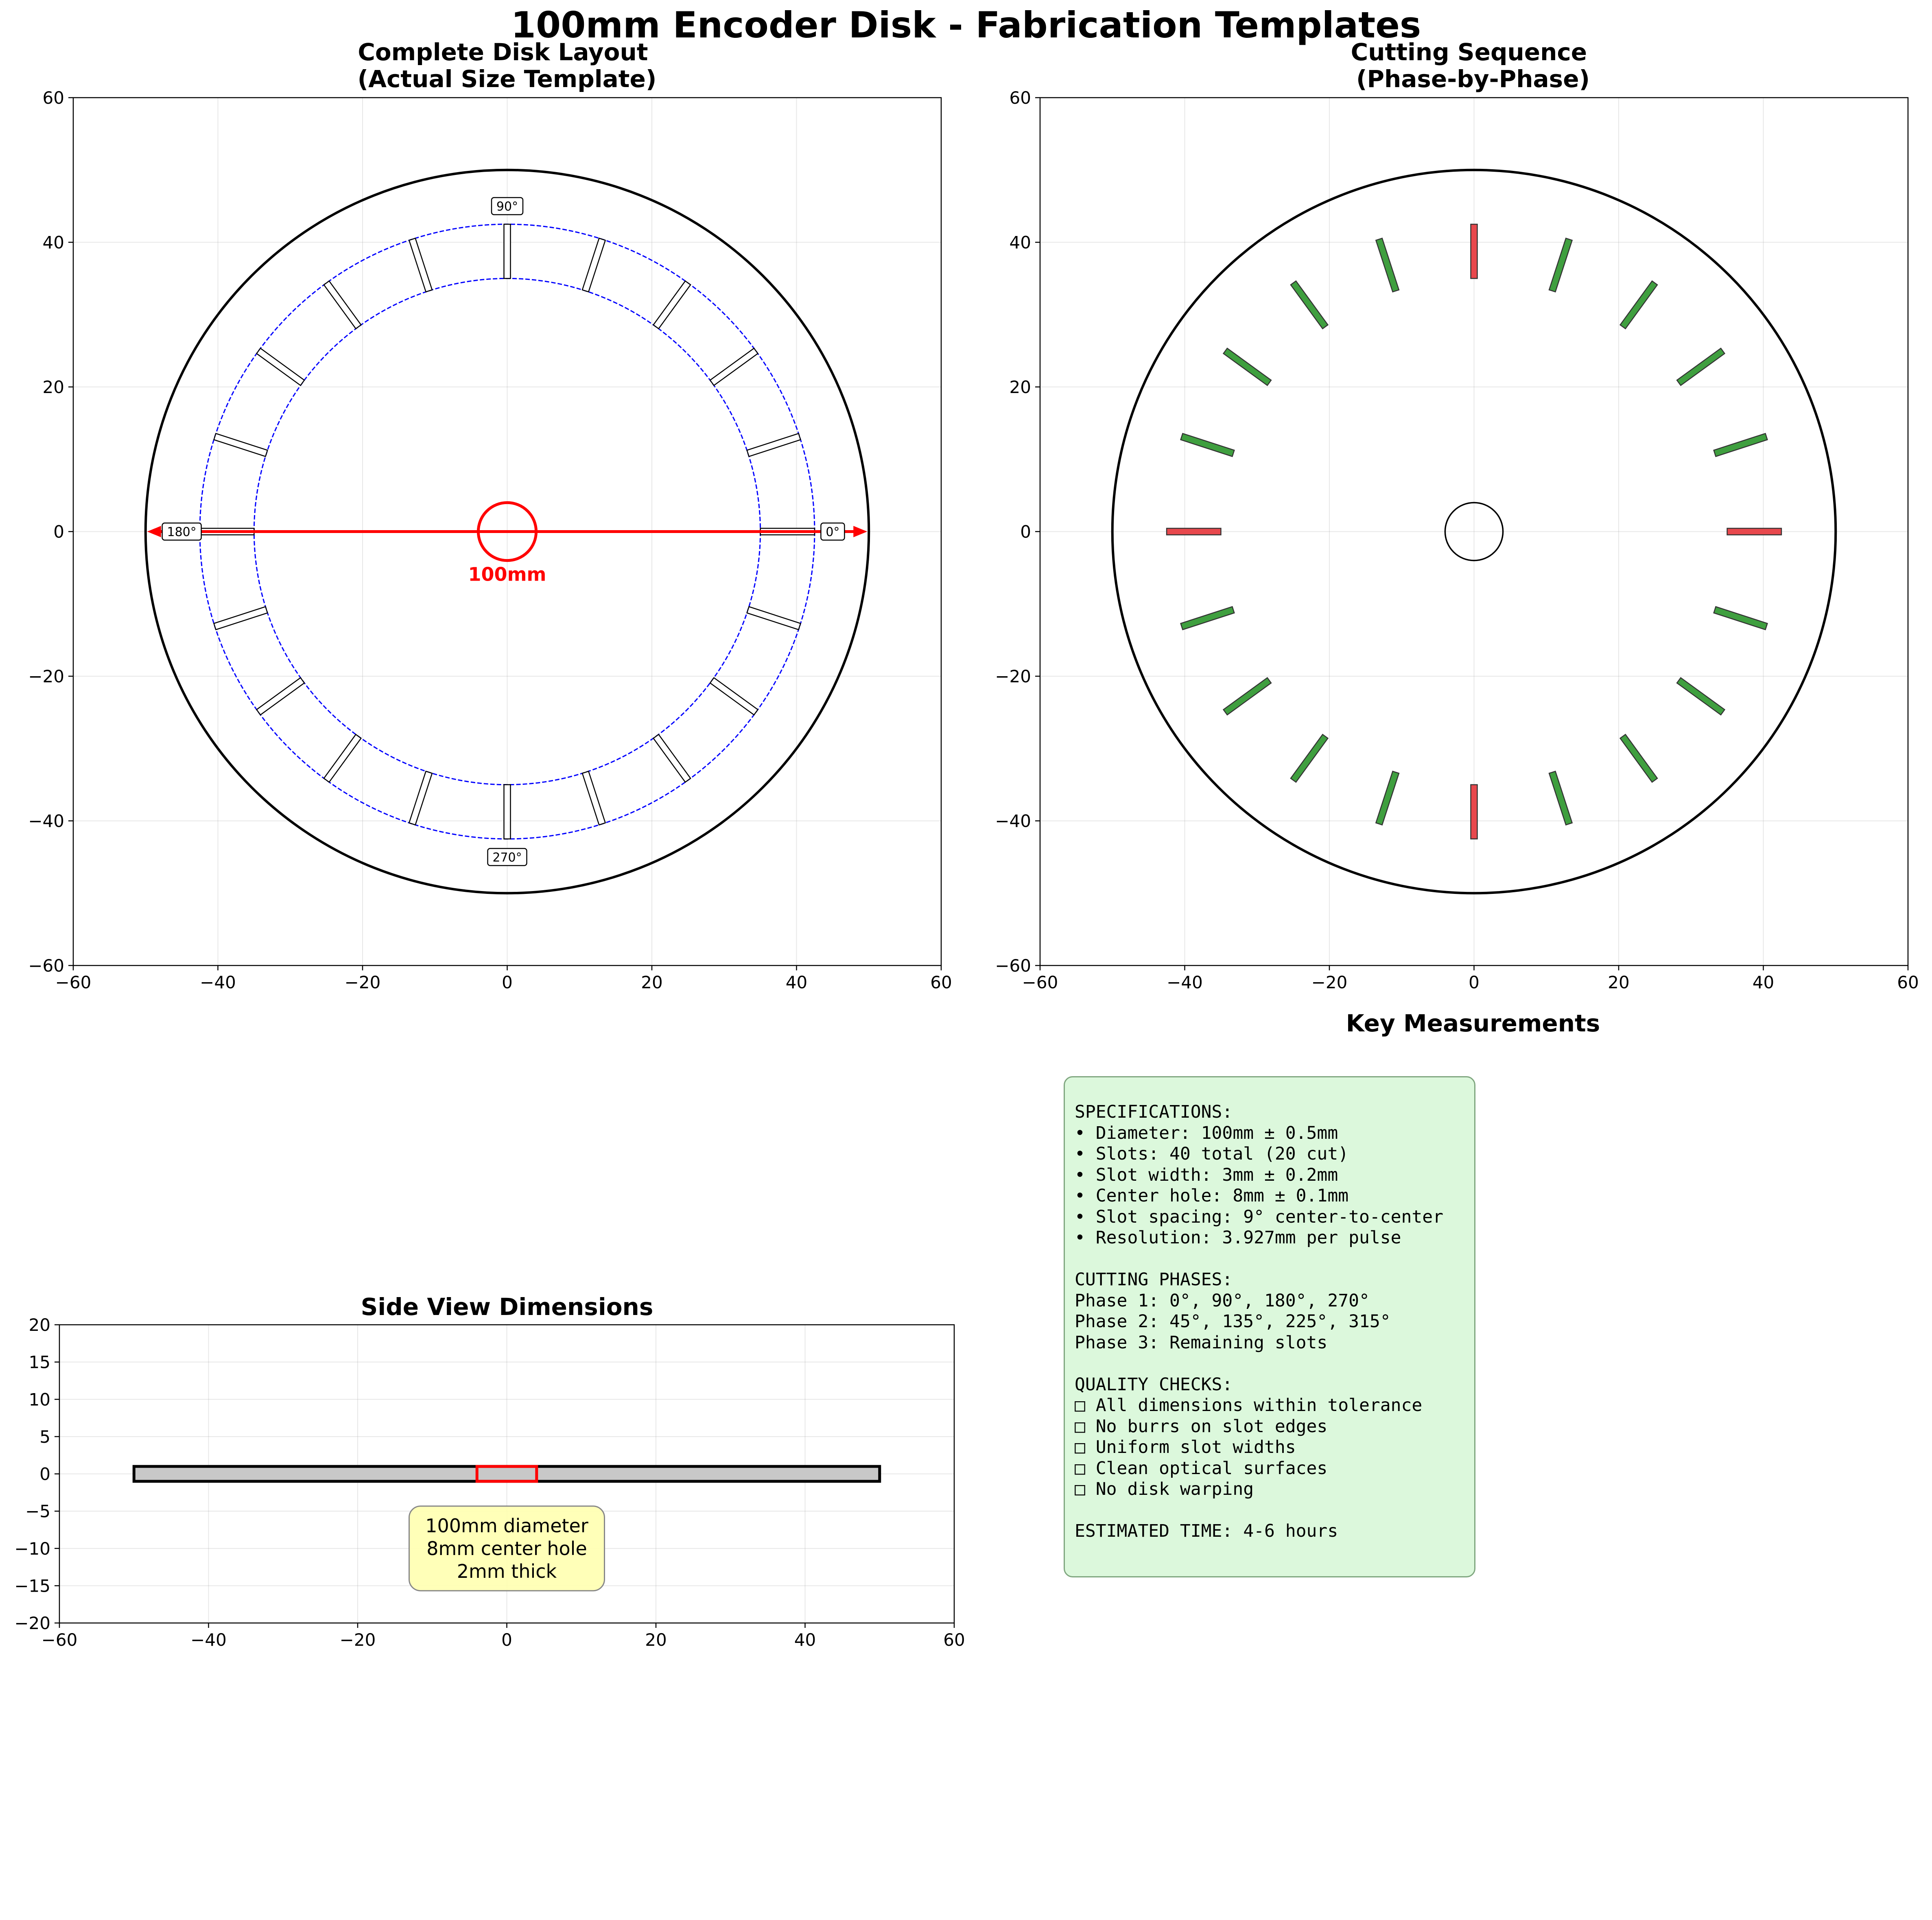 The image size is (1932, 1920). Describe the element at coordinates (60, 1640) in the screenshot. I see `p3-xtick-label: −60` at that location.